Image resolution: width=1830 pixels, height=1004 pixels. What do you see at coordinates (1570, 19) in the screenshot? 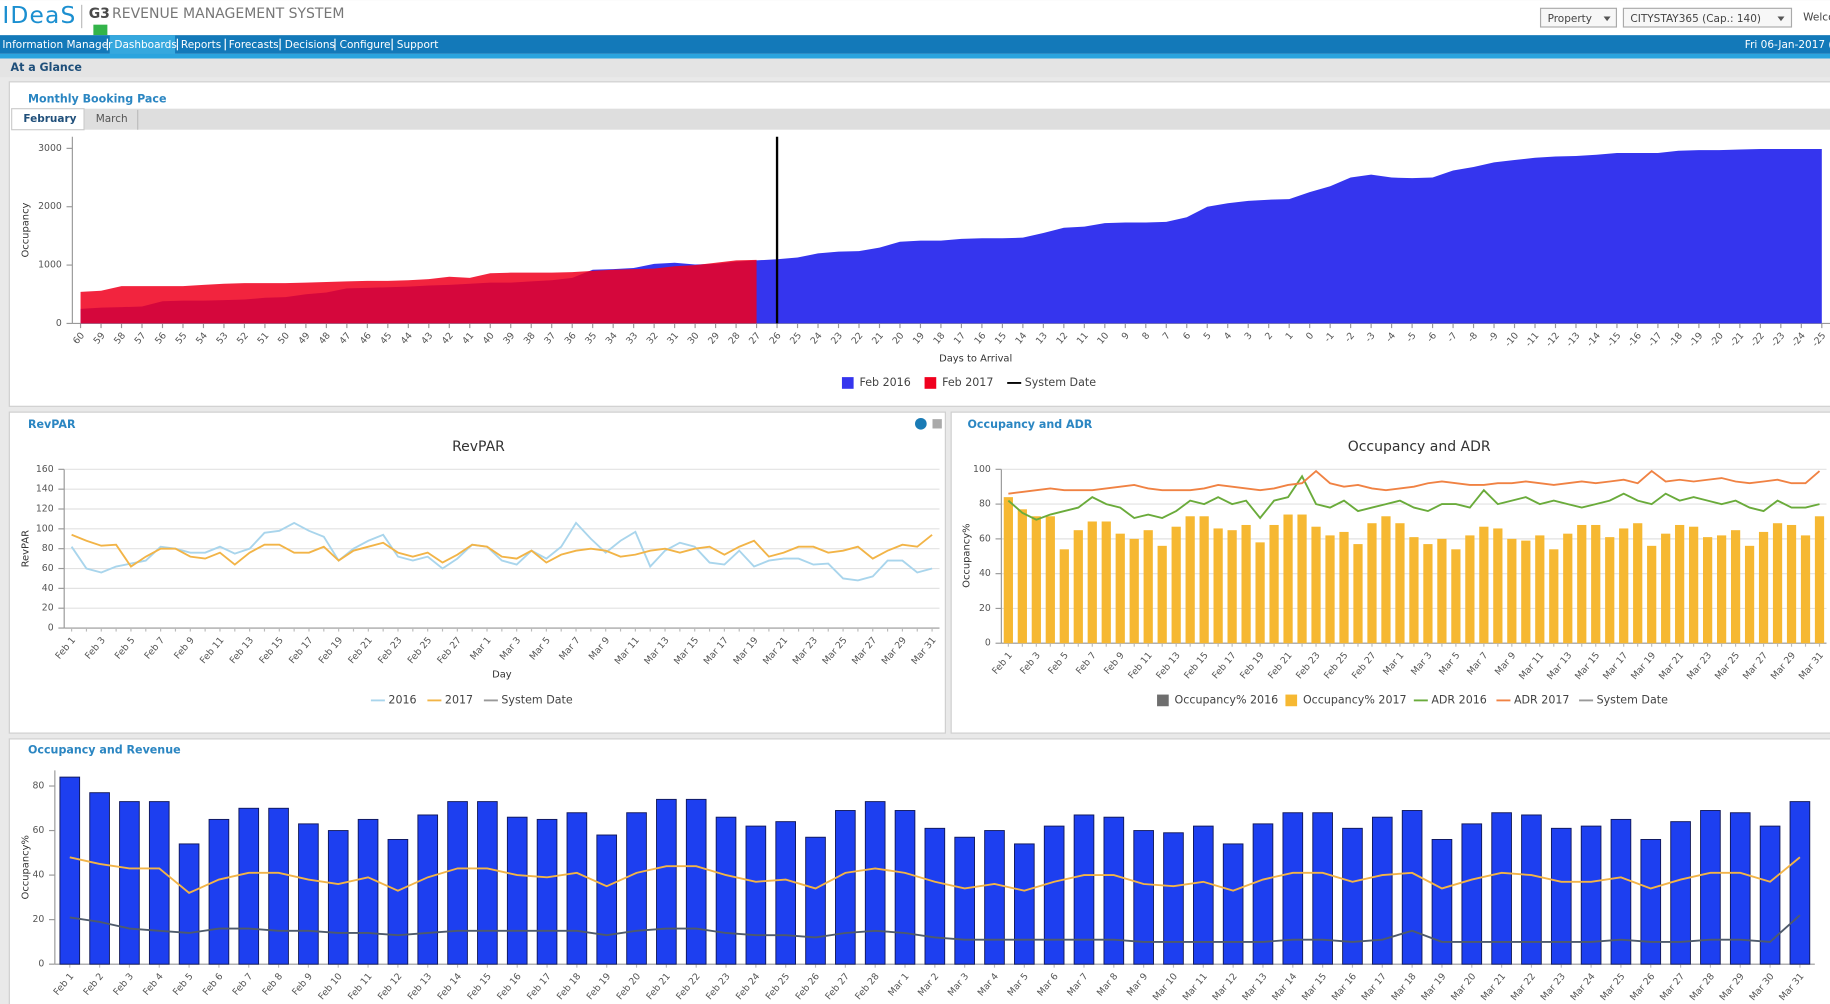
I see `property-select-label: Property` at bounding box center [1570, 19].